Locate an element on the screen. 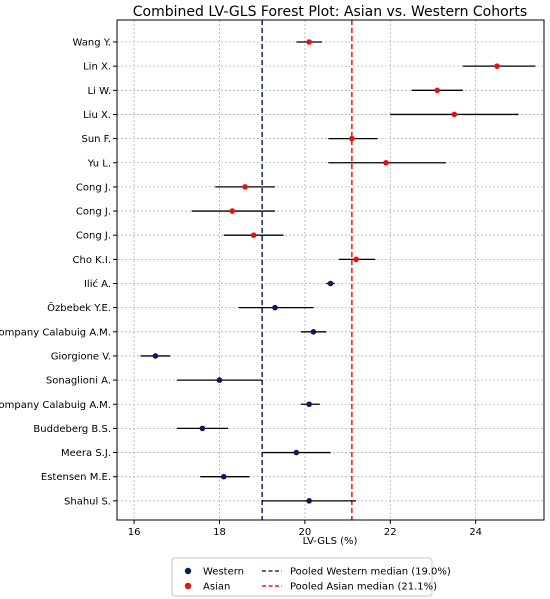  x-axis-label: LV-GLS (%) is located at coordinates (330, 541).